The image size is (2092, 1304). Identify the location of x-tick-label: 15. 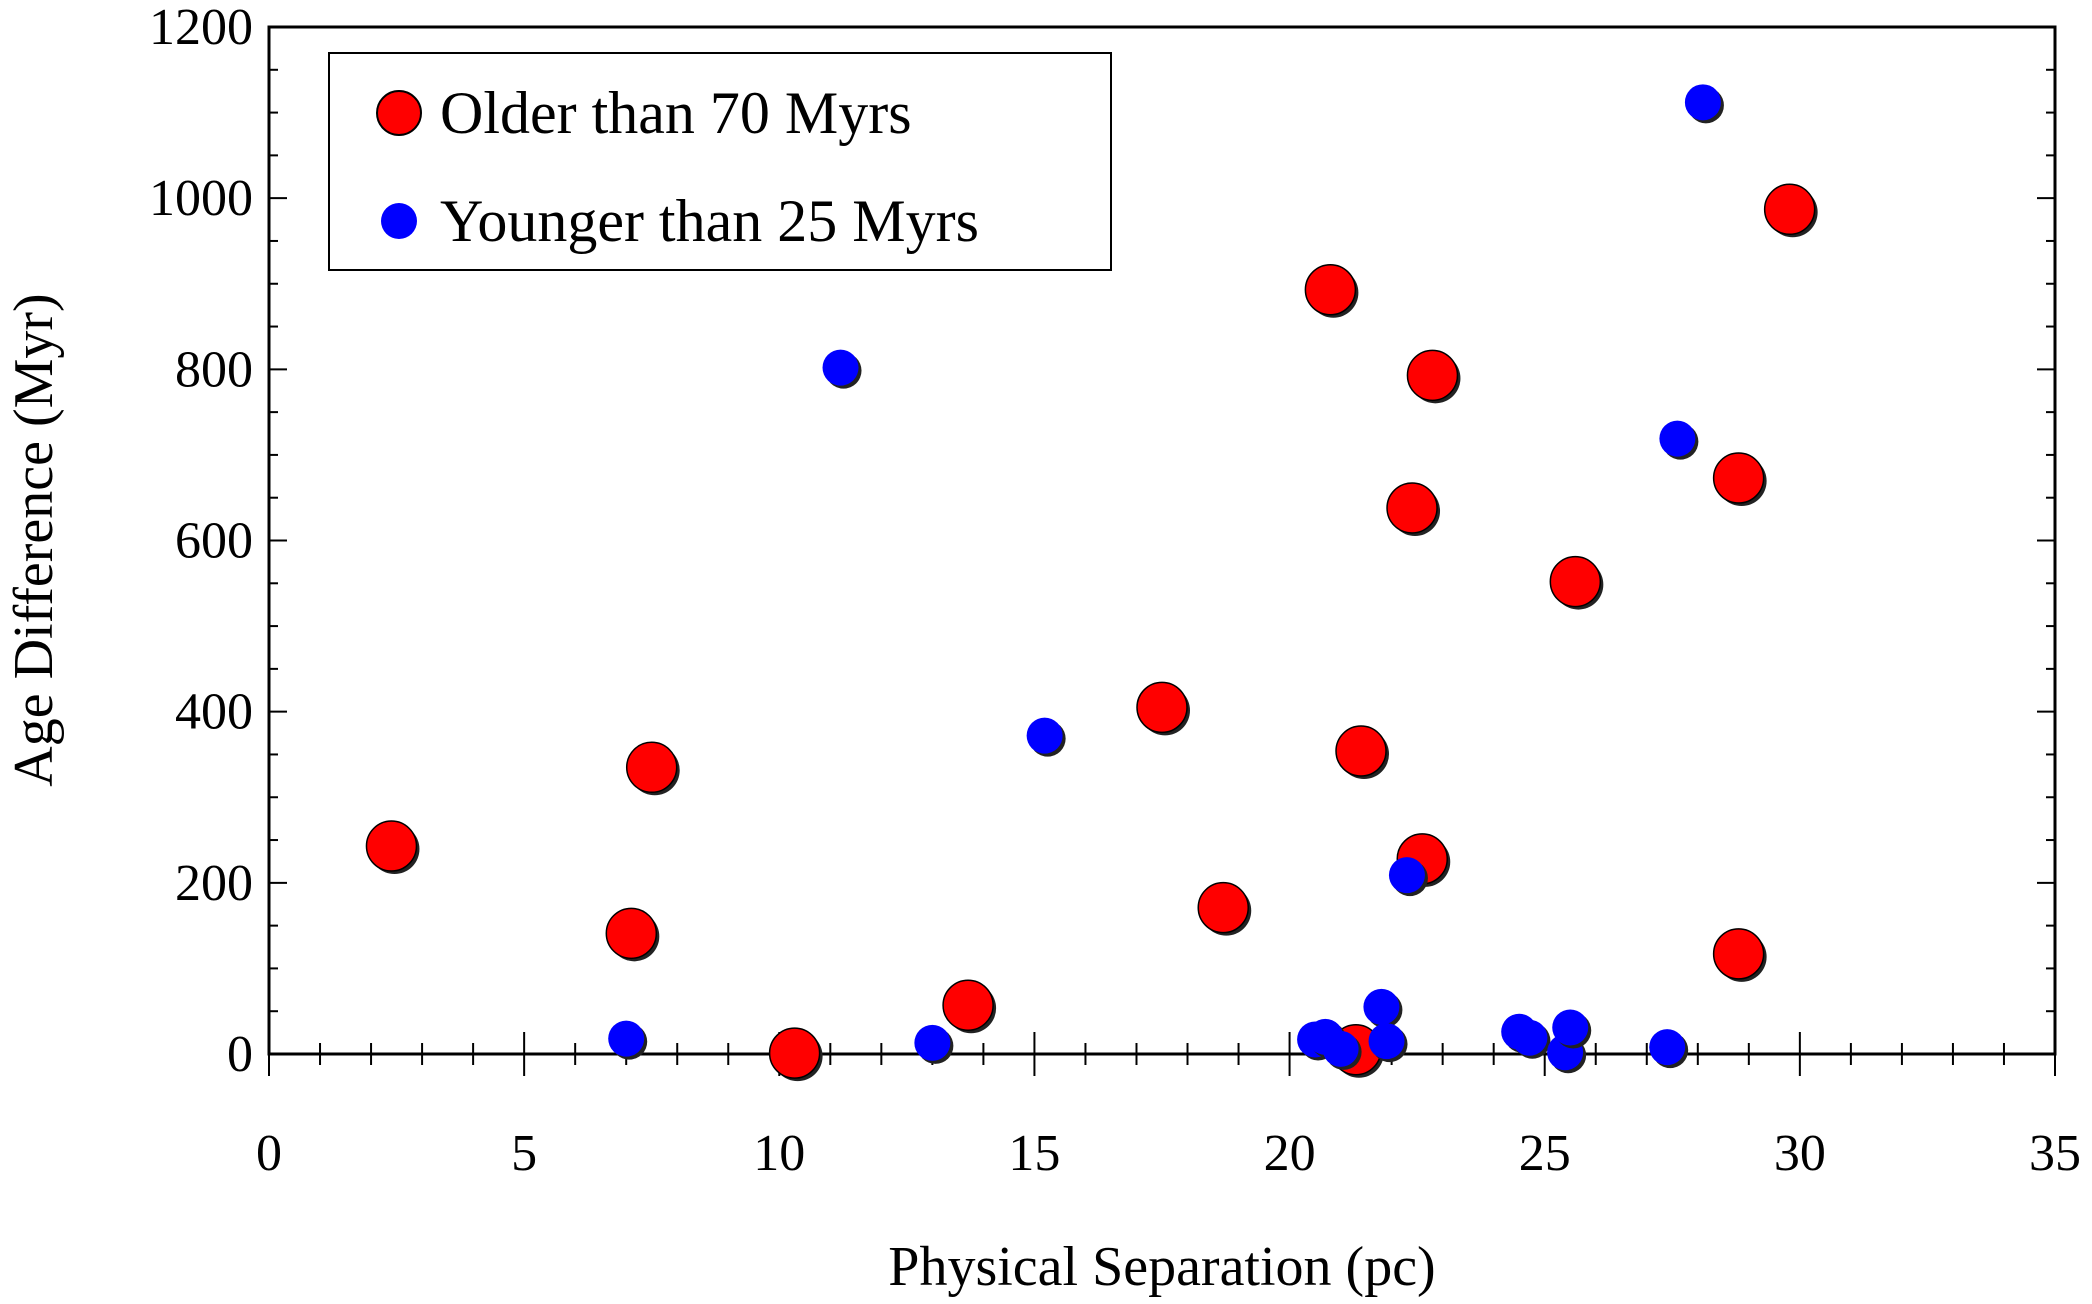
(1034, 1153).